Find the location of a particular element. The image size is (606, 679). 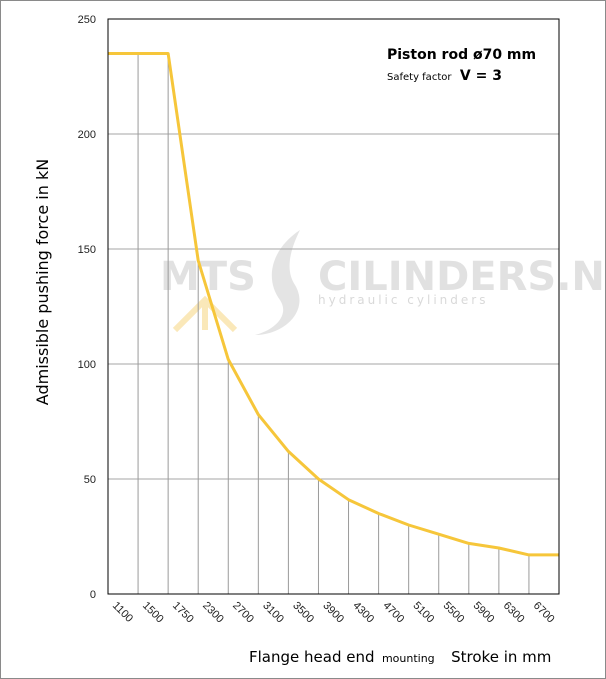

x-tick-label: 2300 is located at coordinates (213, 613).